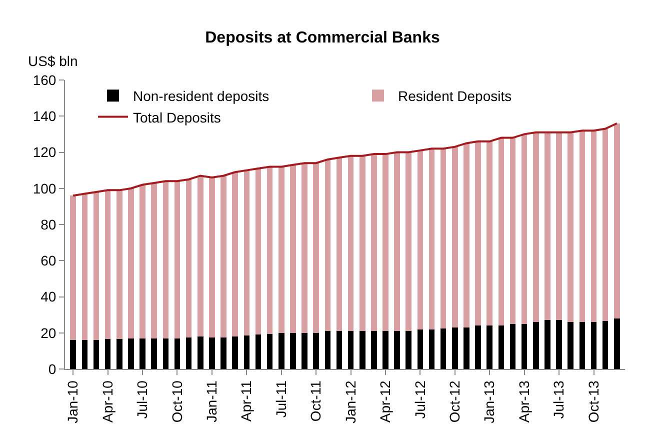 The width and height of the screenshot is (645, 444). Describe the element at coordinates (455, 96) in the screenshot. I see `legend-label: Resident Deposits` at that location.